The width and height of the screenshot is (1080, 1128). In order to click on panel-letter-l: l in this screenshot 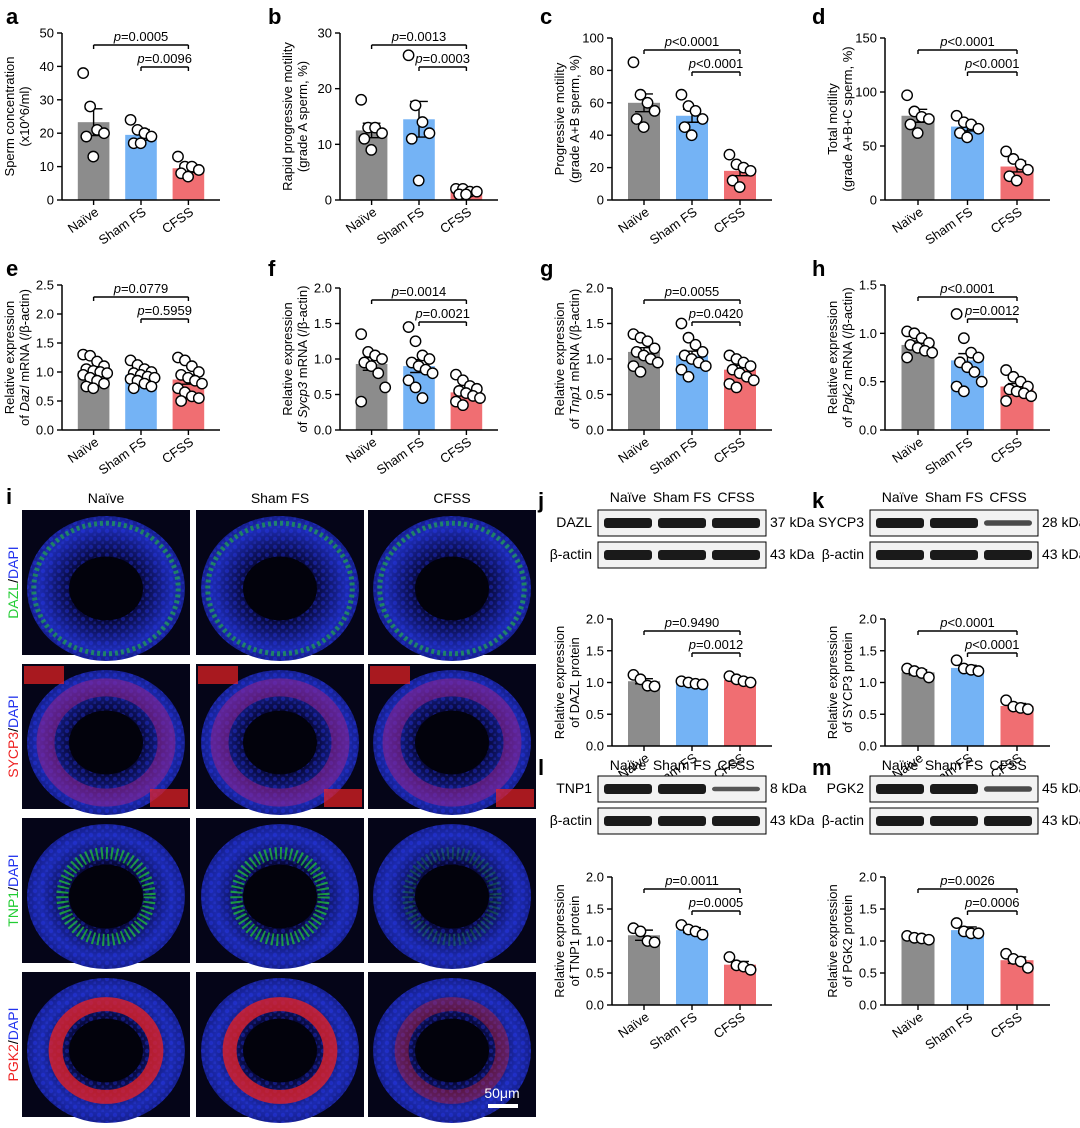, I will do `click(541, 767)`.